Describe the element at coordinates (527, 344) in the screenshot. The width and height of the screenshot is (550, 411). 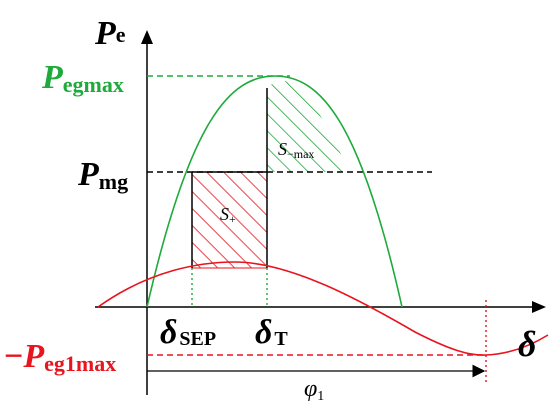
I see `x-axis-label: δ` at that location.